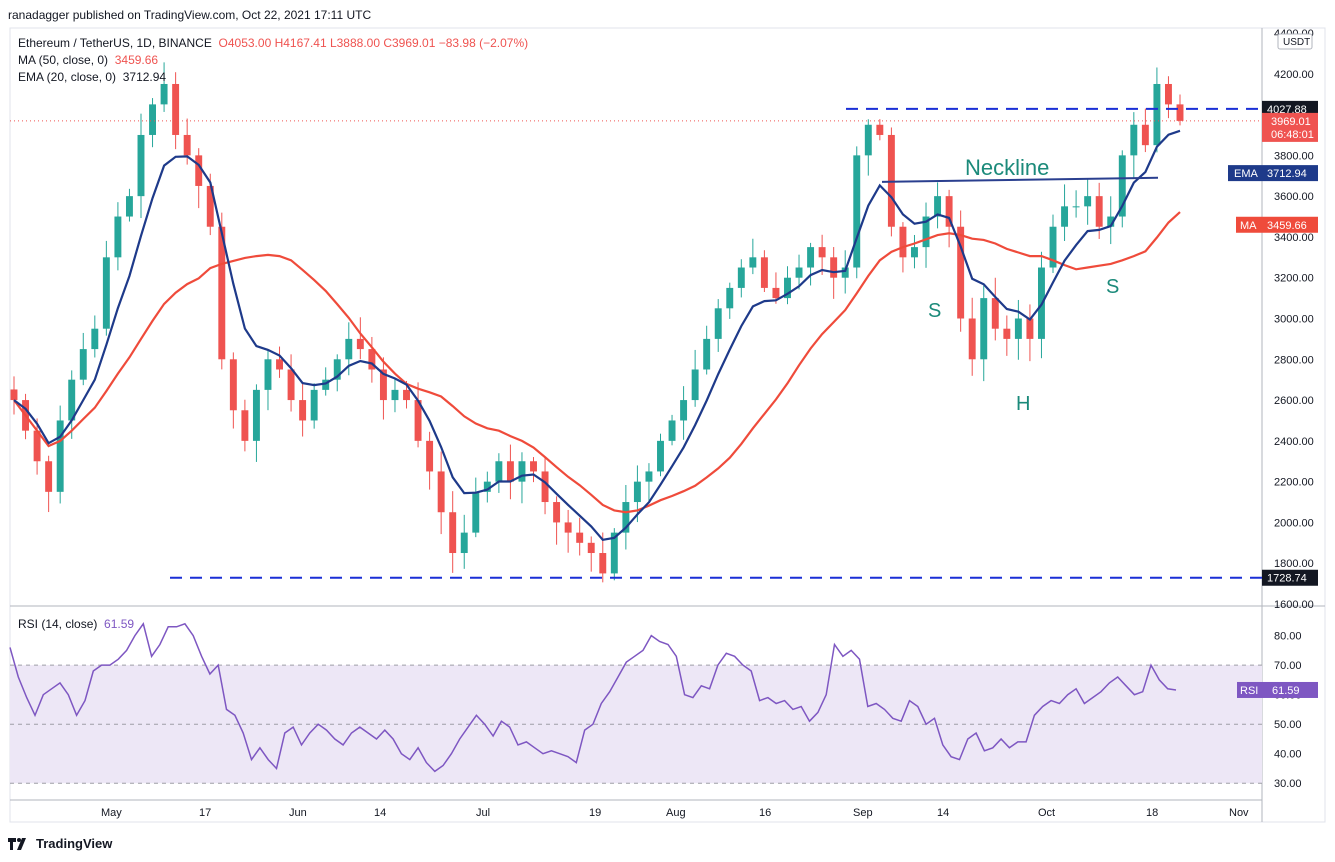 This screenshot has width=1335, height=862. What do you see at coordinates (1294, 197) in the screenshot?
I see `price-tick-label: 3600.00` at bounding box center [1294, 197].